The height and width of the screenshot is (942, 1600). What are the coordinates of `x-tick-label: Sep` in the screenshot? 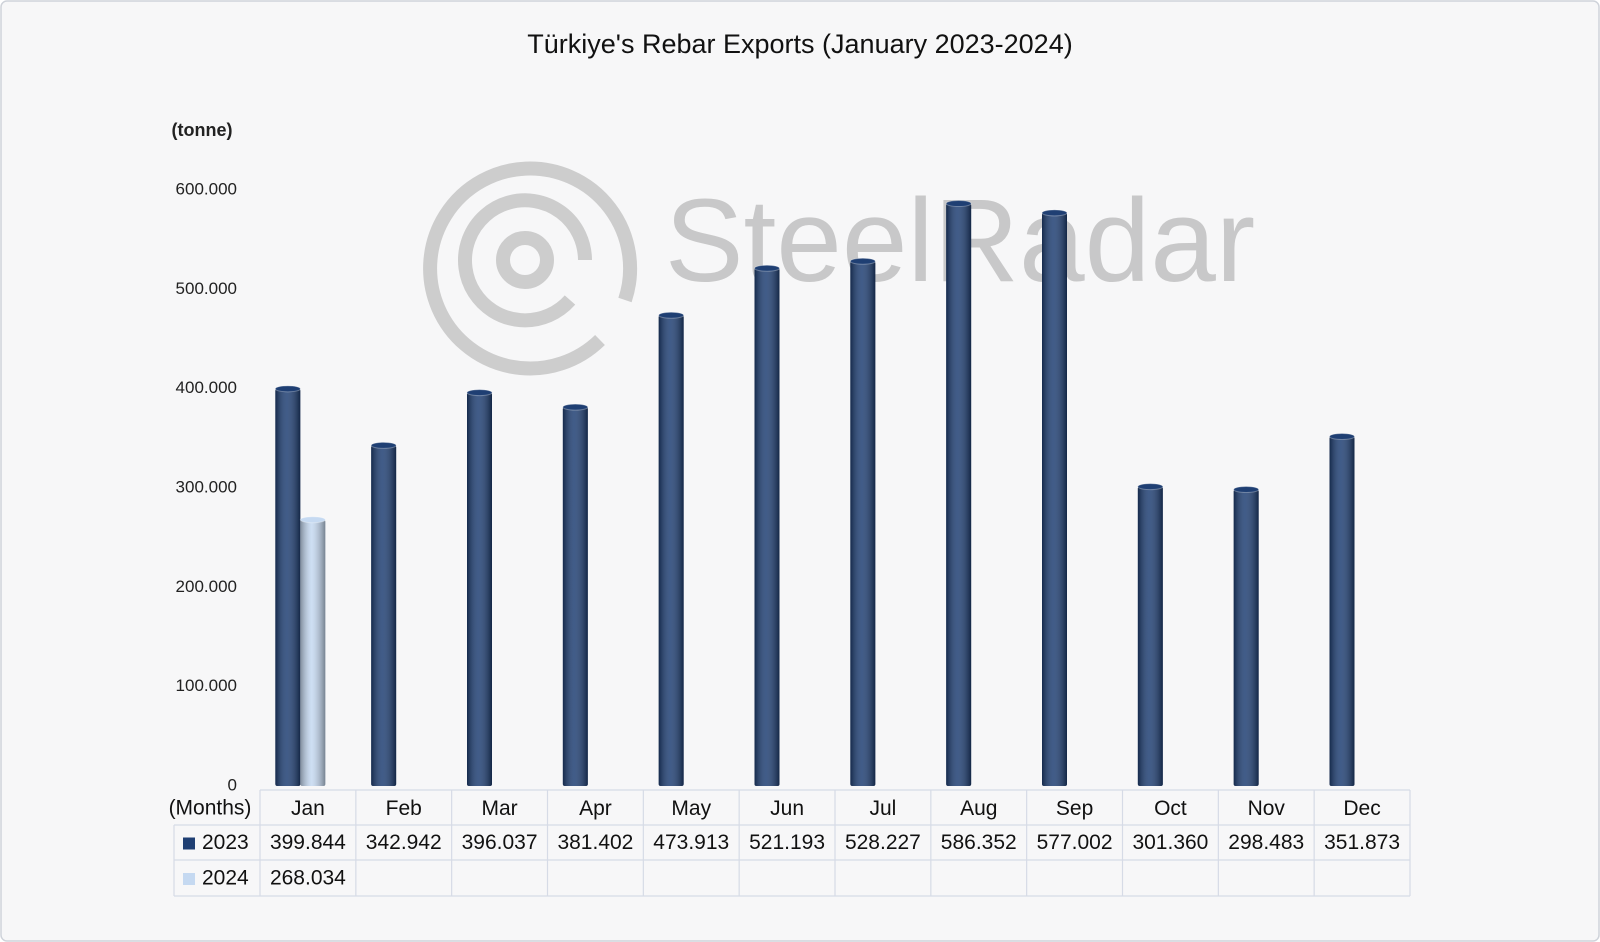 It's located at (1074, 808).